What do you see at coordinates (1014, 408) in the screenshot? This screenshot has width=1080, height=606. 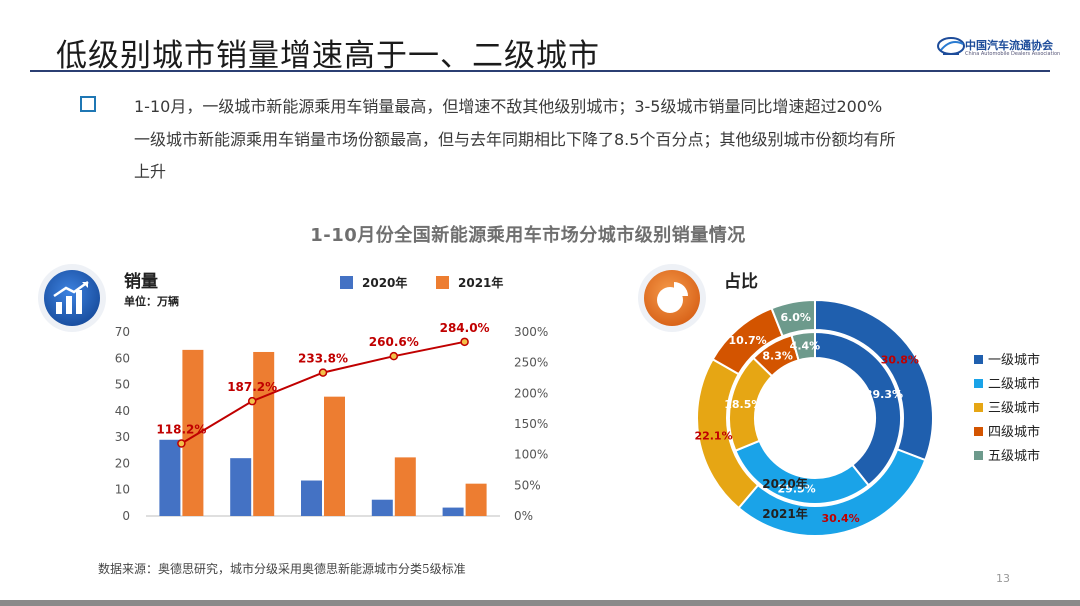 I see `legend-label-三级城市: 三级城市` at bounding box center [1014, 408].